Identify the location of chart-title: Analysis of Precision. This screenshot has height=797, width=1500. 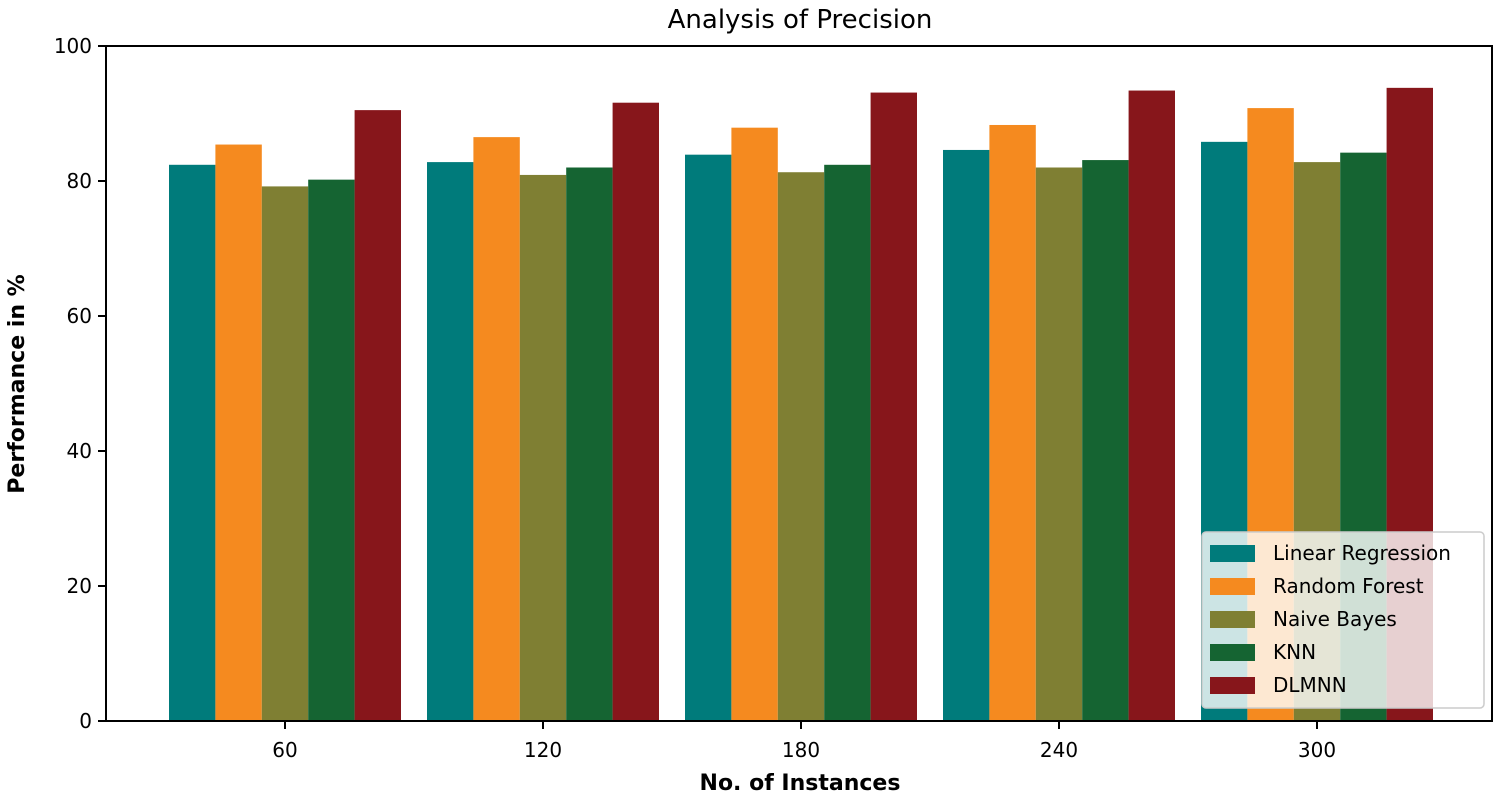
(800, 20).